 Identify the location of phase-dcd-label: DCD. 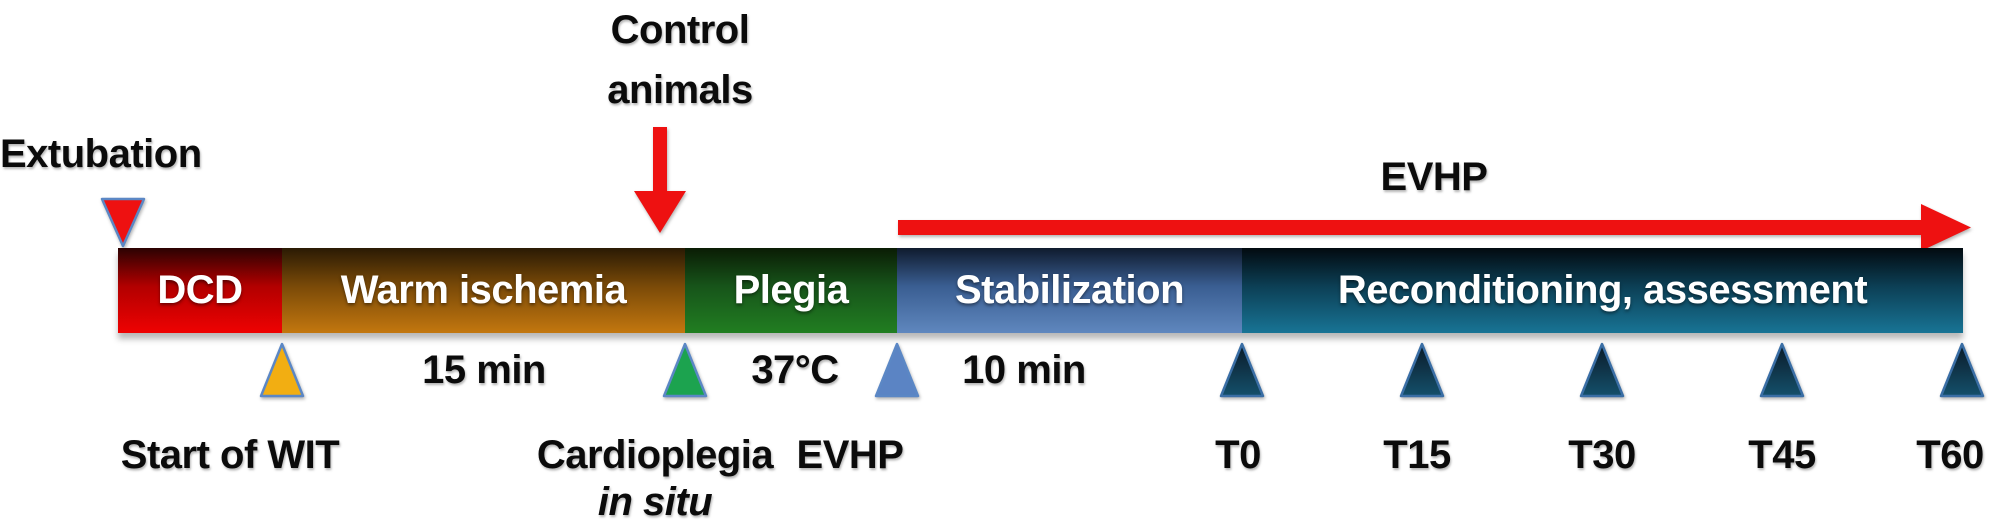
(200, 290).